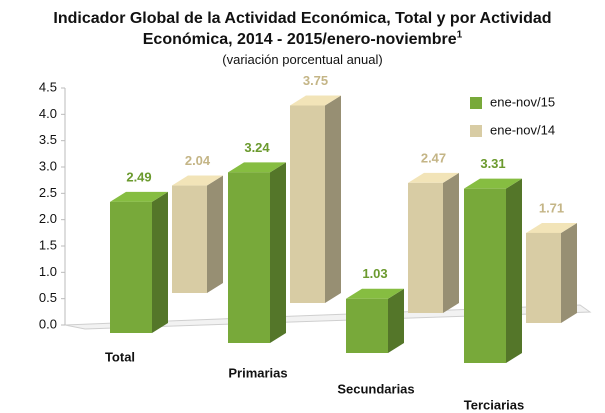 The image size is (605, 413). Describe the element at coordinates (48, 271) in the screenshot. I see `y-tick-label: 1.0` at that location.